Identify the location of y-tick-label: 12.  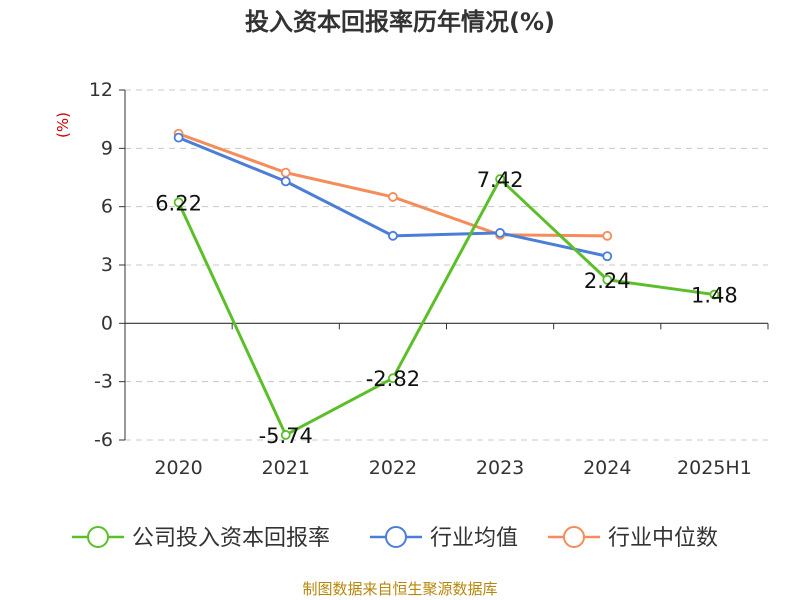
(101, 90).